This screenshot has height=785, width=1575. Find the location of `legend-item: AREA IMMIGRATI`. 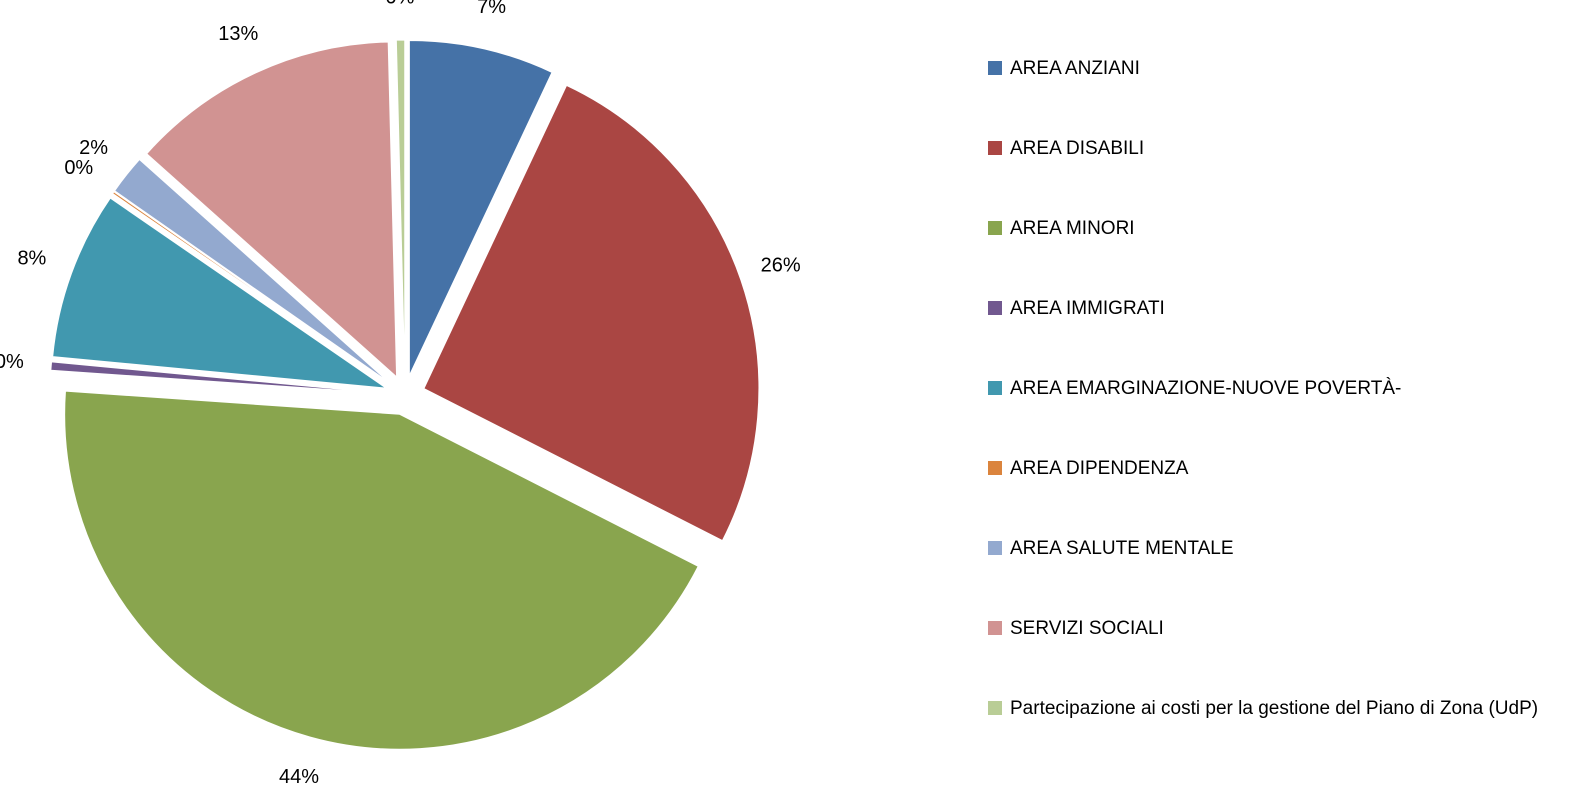

legend-item: AREA IMMIGRATI is located at coordinates (1270, 330).